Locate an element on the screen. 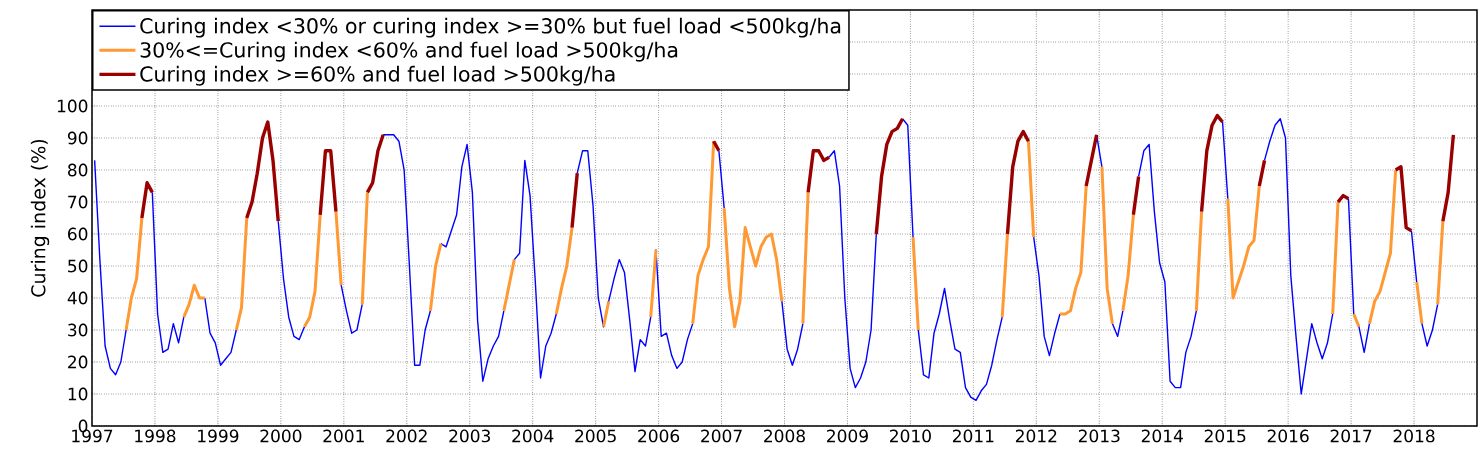 Image resolution: width=1483 pixels, height=457 pixels. legend-label: 30%<=Curing index <60% and fuel load >500kg/ha is located at coordinates (409, 51).